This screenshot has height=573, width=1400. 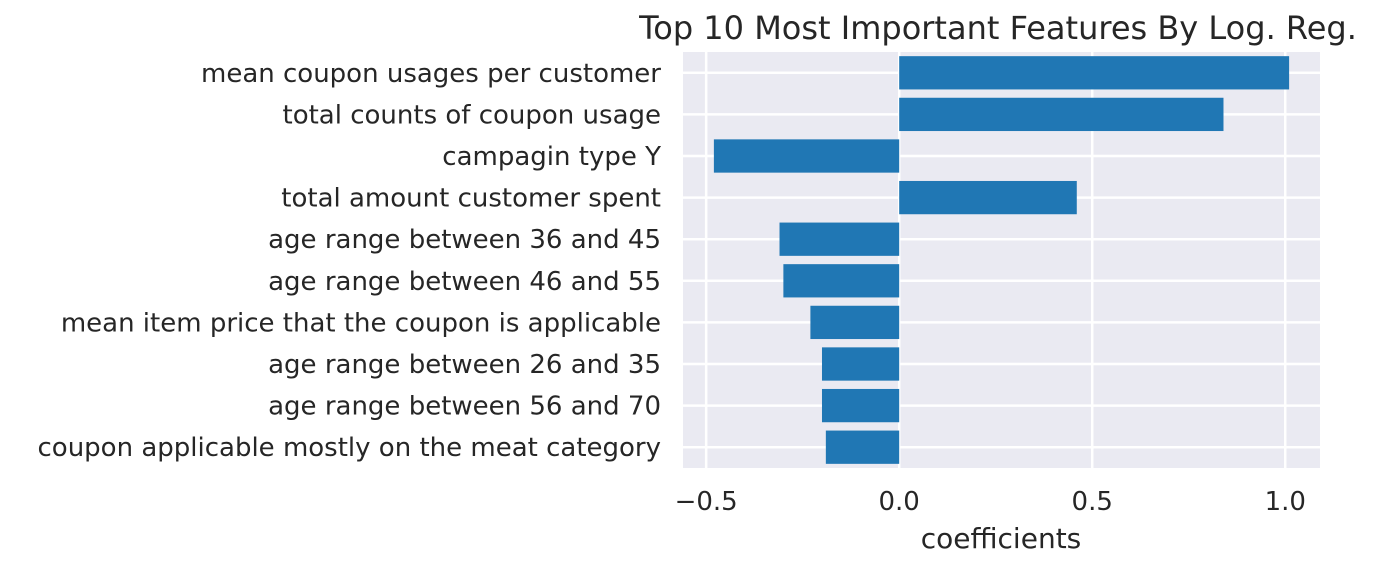 What do you see at coordinates (471, 199) in the screenshot?
I see `y-tick-label-3: total amount customer spent` at bounding box center [471, 199].